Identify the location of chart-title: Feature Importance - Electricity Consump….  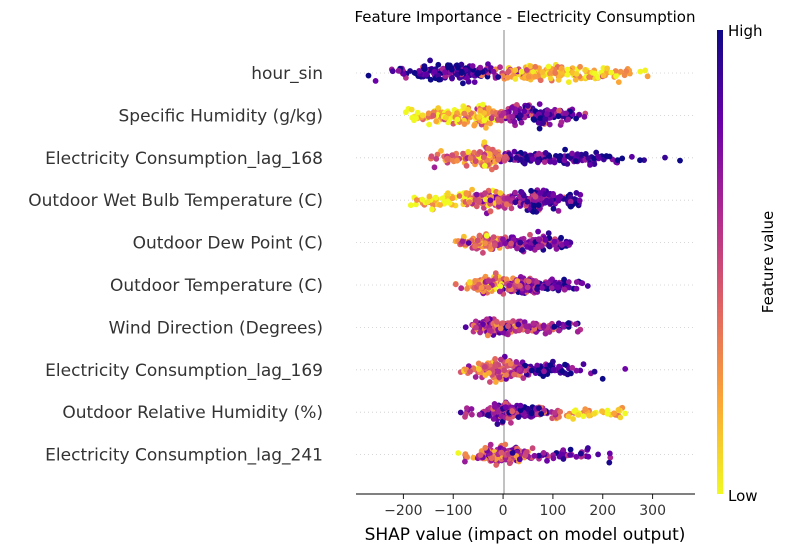
(525, 17).